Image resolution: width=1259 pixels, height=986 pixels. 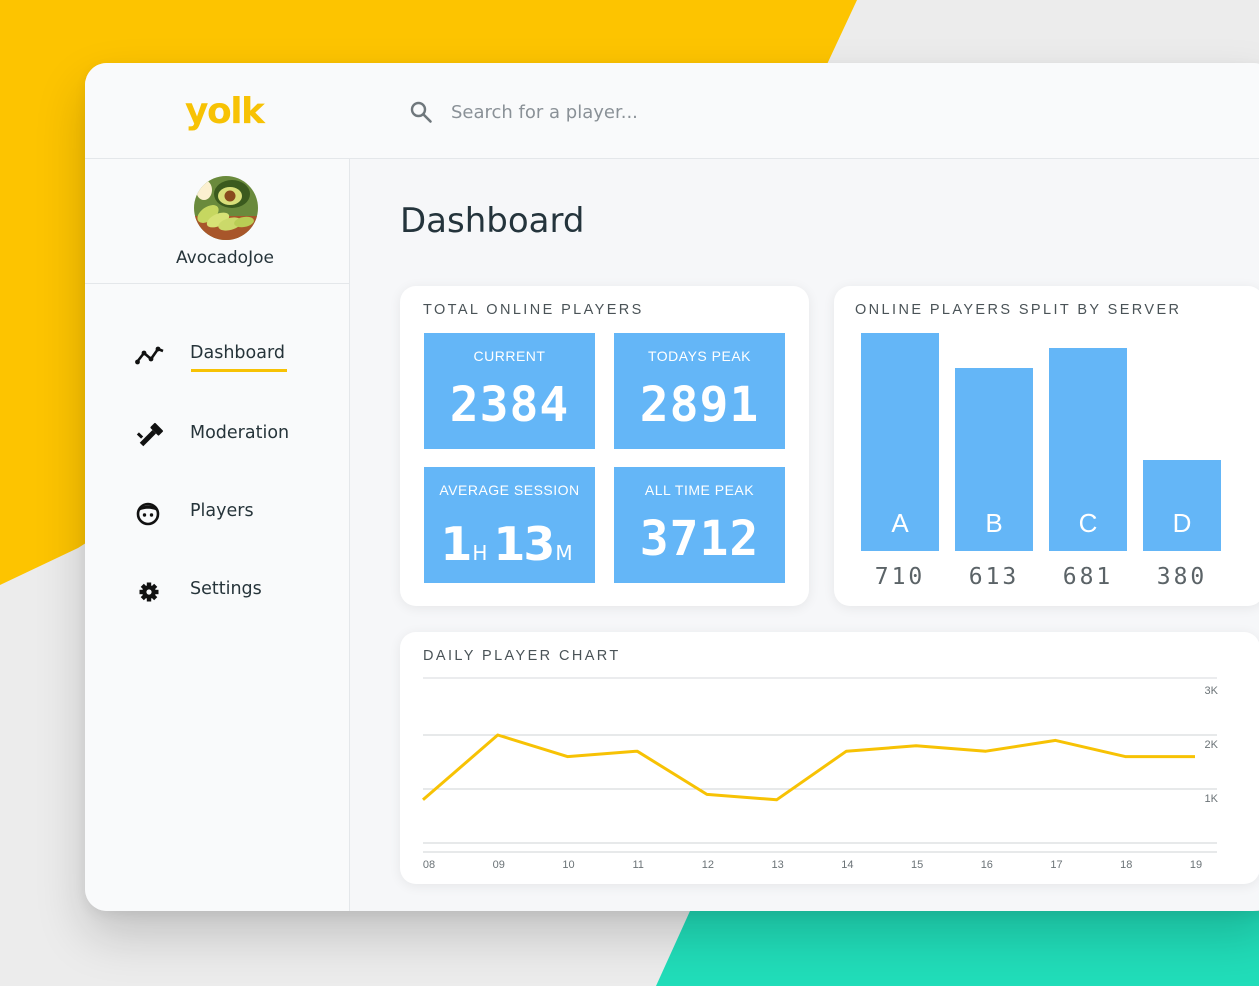 What do you see at coordinates (637, 865) in the screenshot?
I see `x-tick-label: 11` at bounding box center [637, 865].